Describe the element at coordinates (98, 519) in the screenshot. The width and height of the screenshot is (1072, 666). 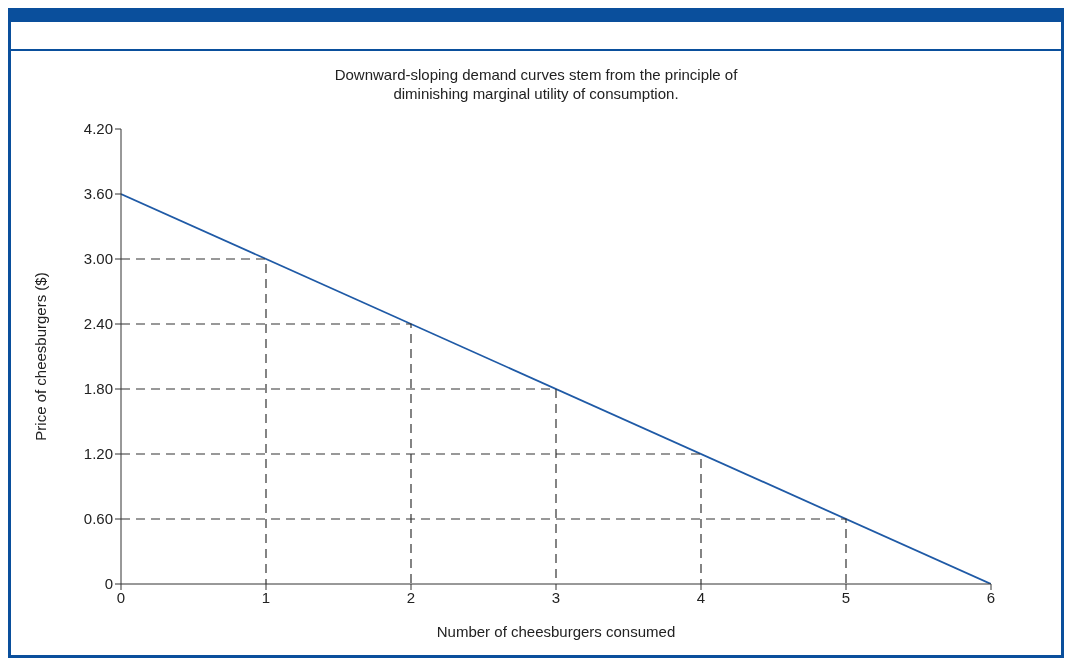
I see `y-tick-label: 0.60` at that location.